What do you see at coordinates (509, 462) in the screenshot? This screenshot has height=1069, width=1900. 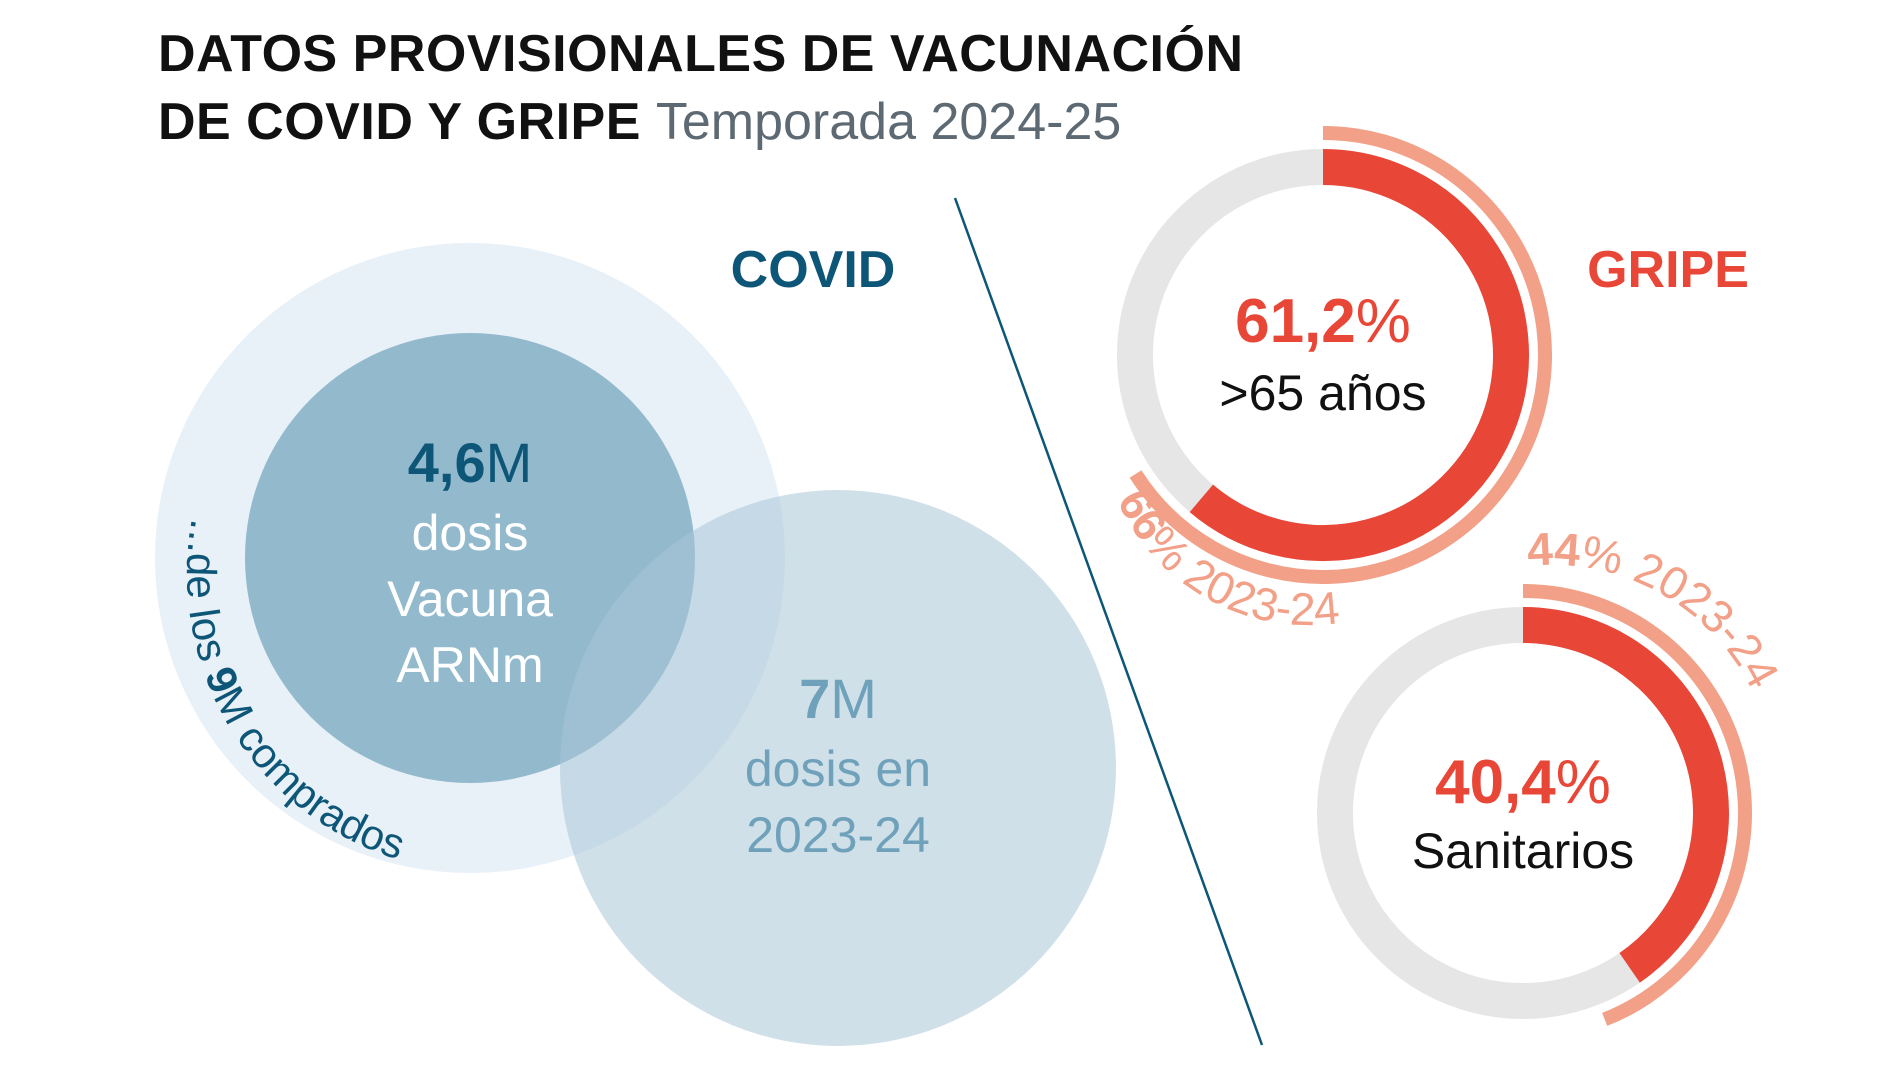 I see `covid-current-unit: M` at bounding box center [509, 462].